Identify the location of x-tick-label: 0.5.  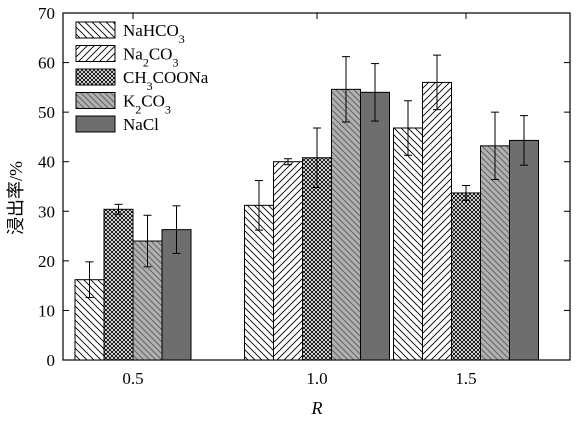
(132, 378).